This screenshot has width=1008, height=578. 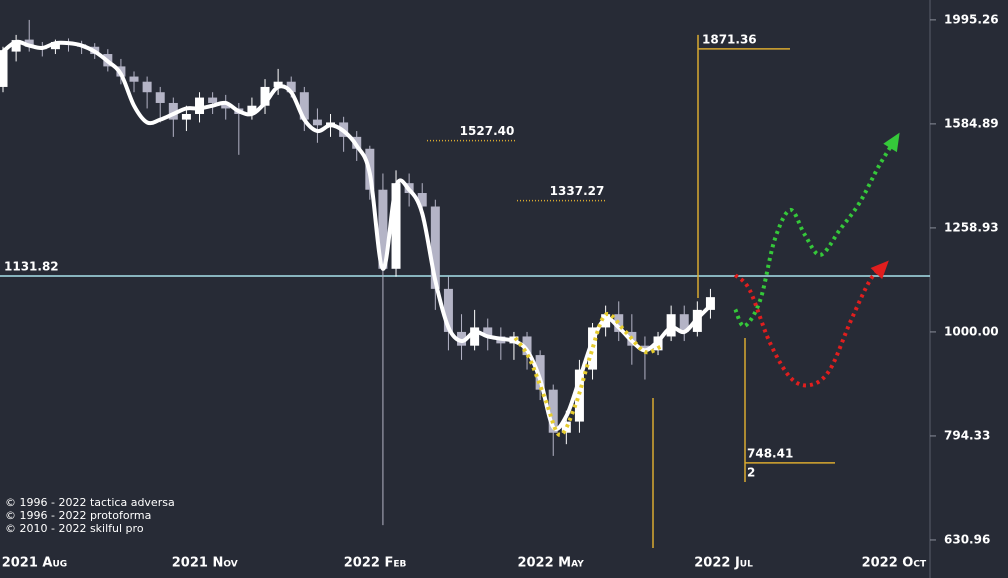 What do you see at coordinates (90, 502) in the screenshot?
I see `copyright-note: © 1996 - 2022 tactica adversa` at bounding box center [90, 502].